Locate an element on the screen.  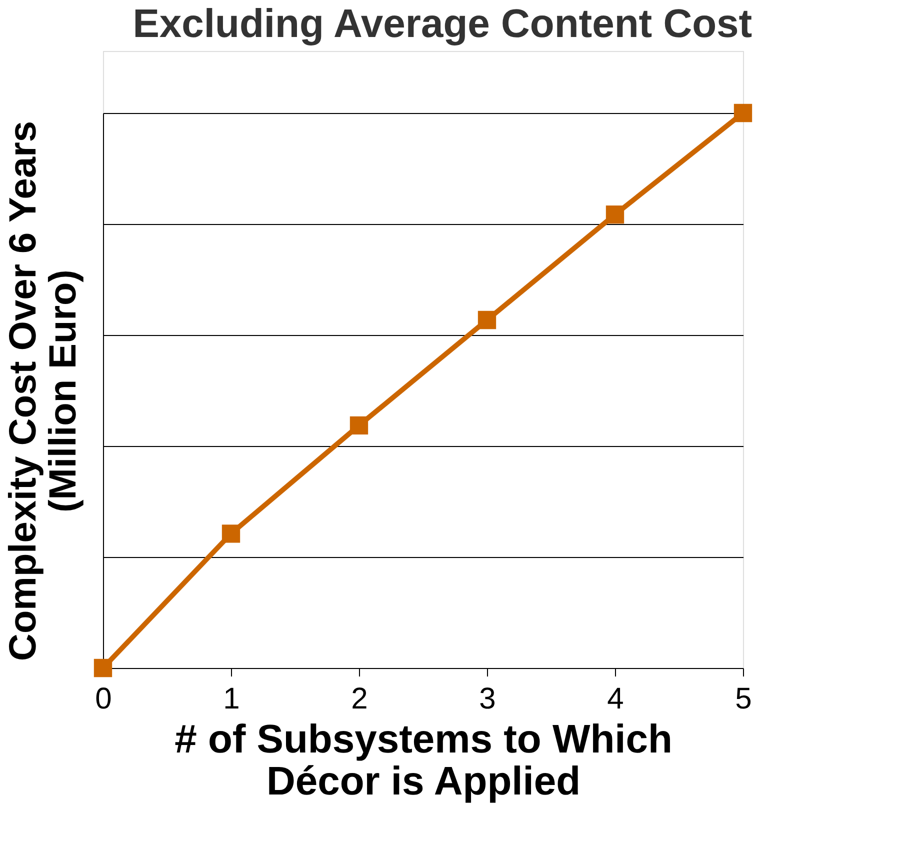
x-tick-label: 5 is located at coordinates (743, 699).